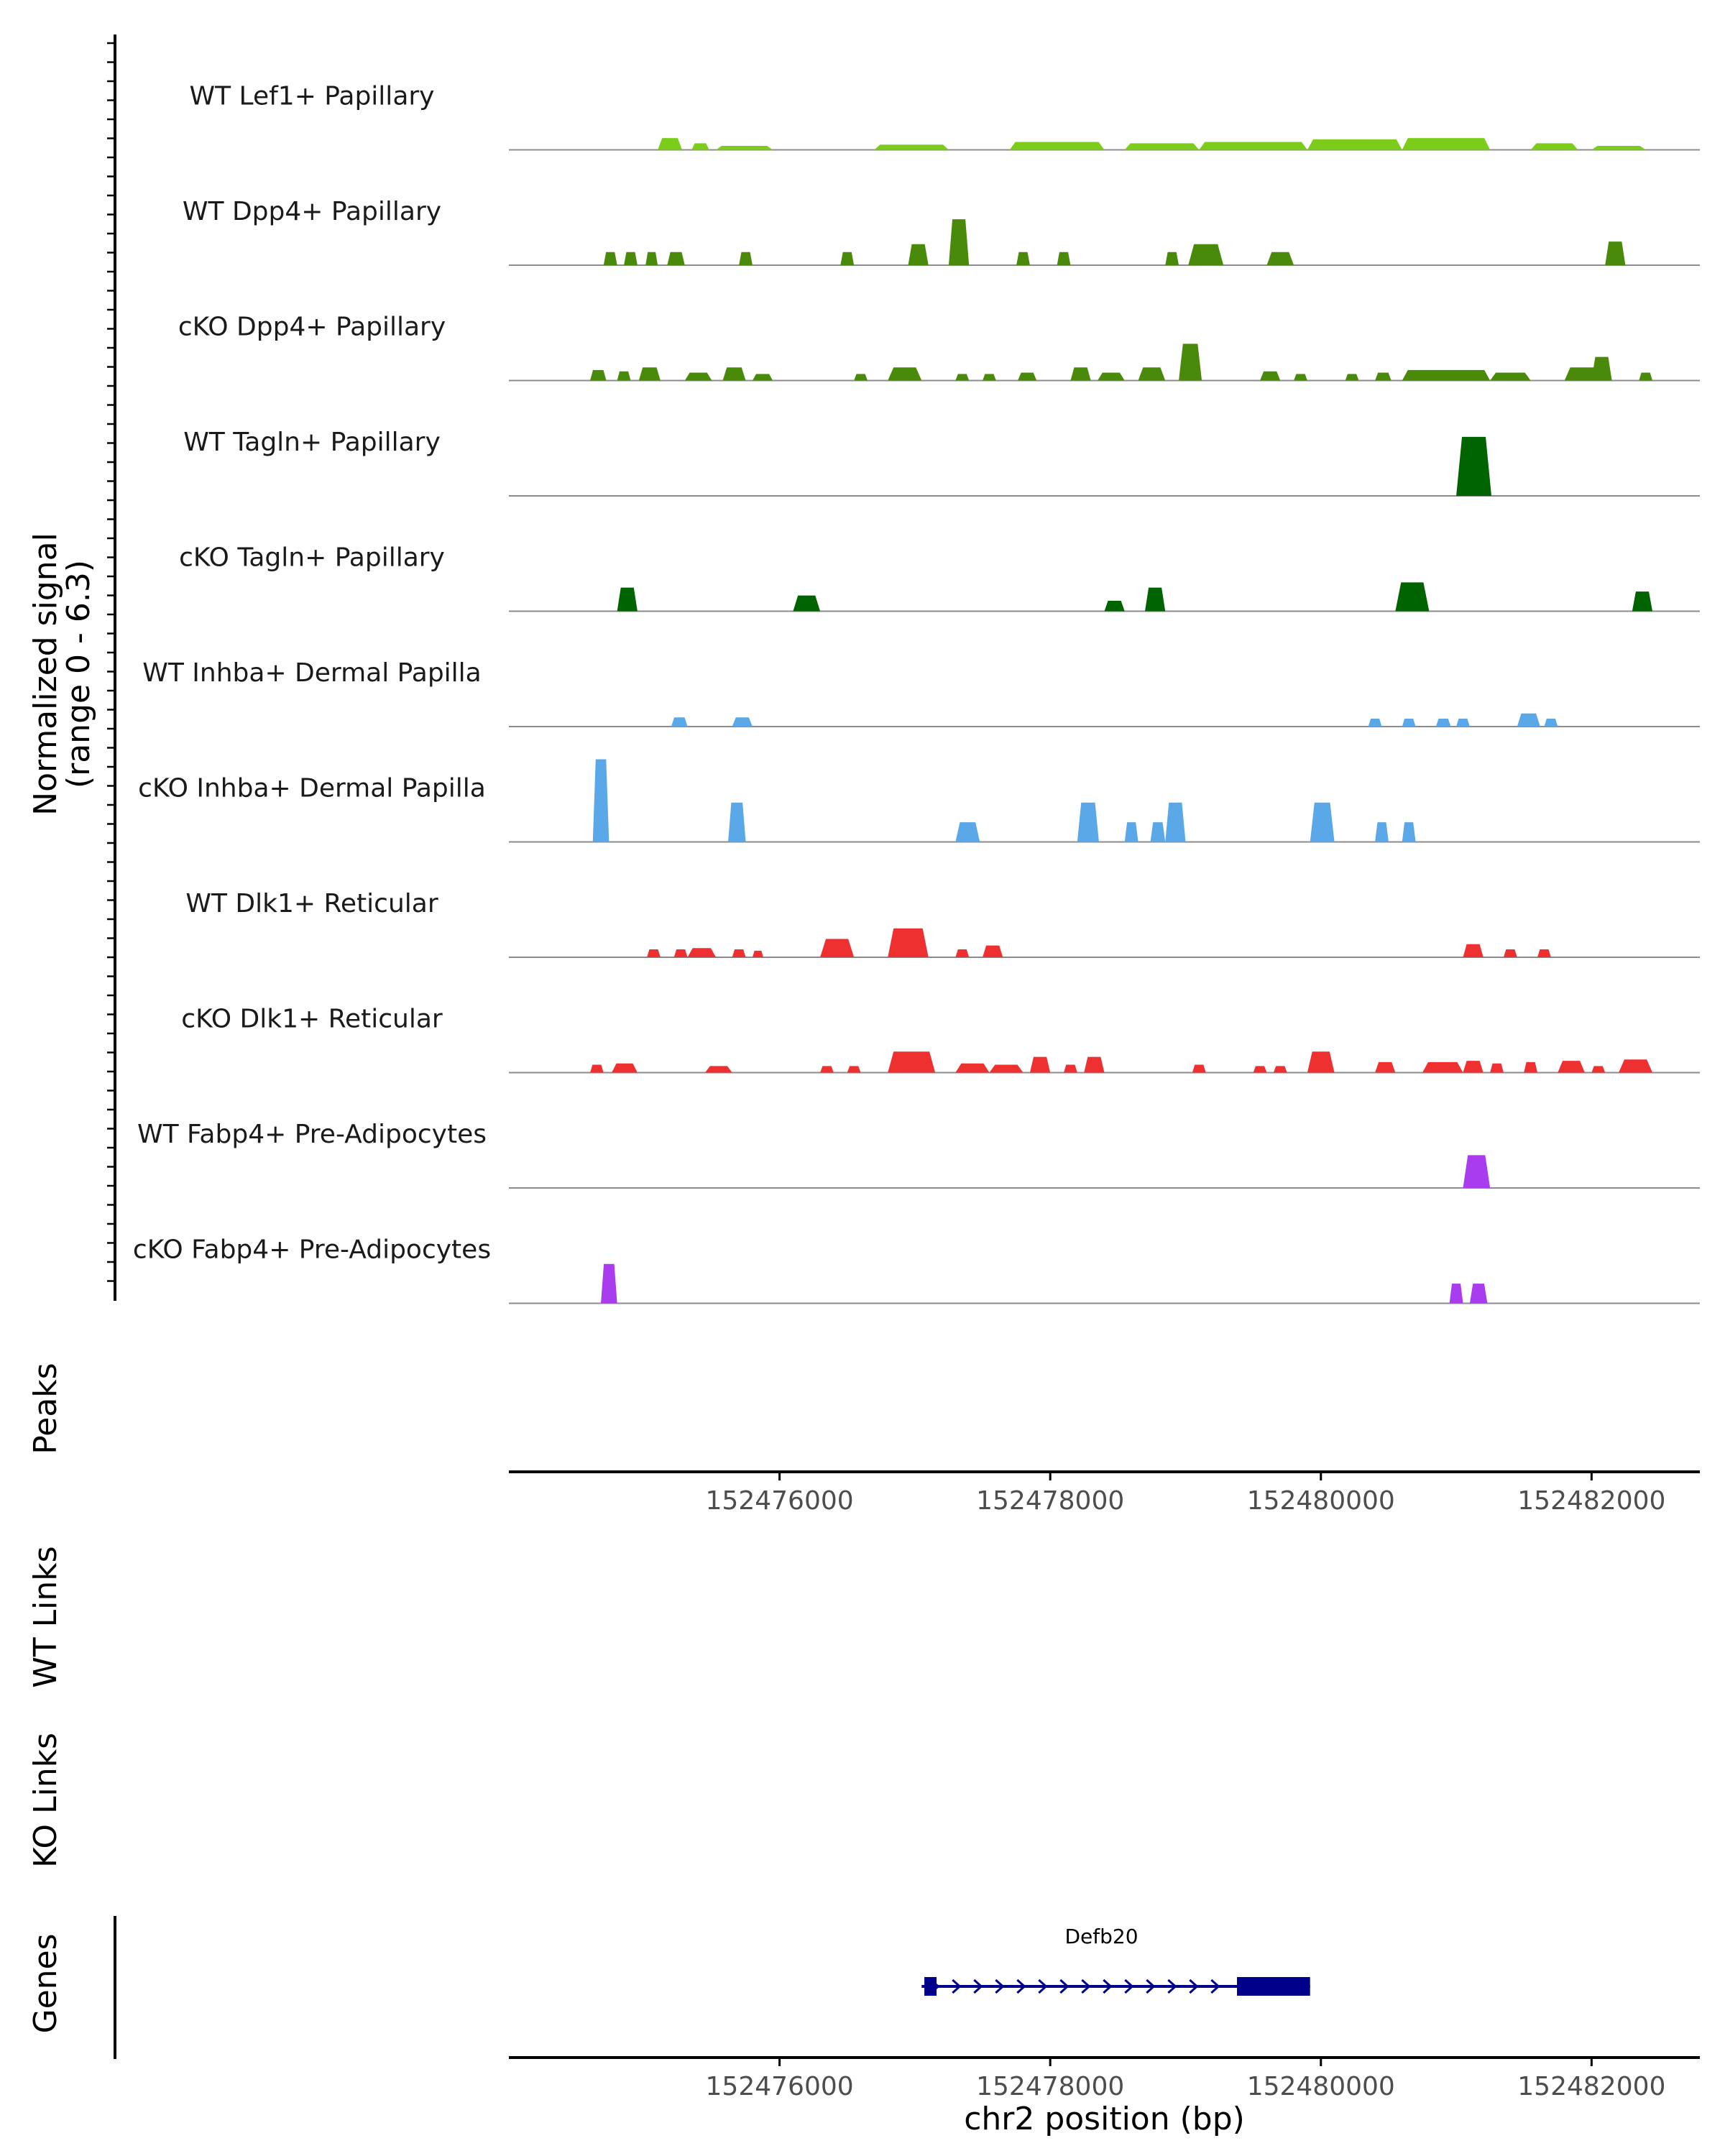  What do you see at coordinates (940, 1039) in the screenshot?
I see `track-9: cKO Dlk1+ Reticular` at bounding box center [940, 1039].